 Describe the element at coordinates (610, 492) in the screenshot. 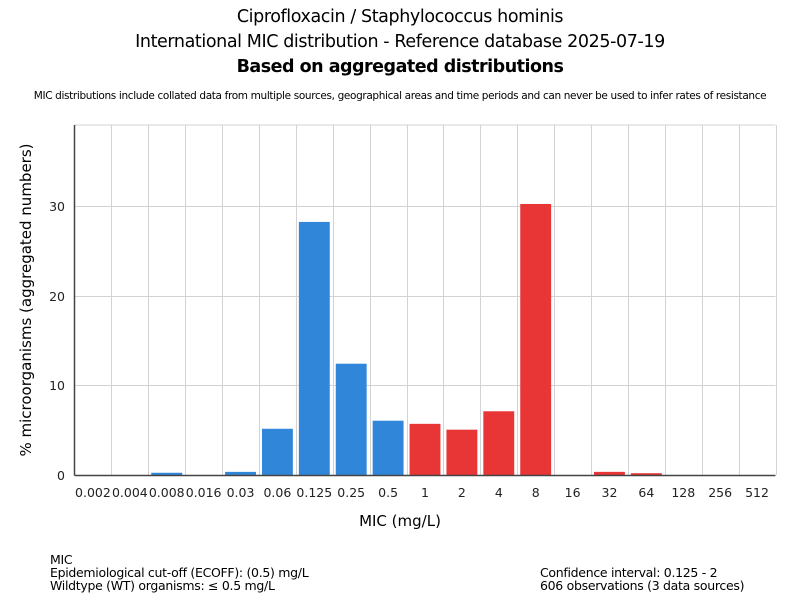

I see `x-tick-label: 32` at that location.